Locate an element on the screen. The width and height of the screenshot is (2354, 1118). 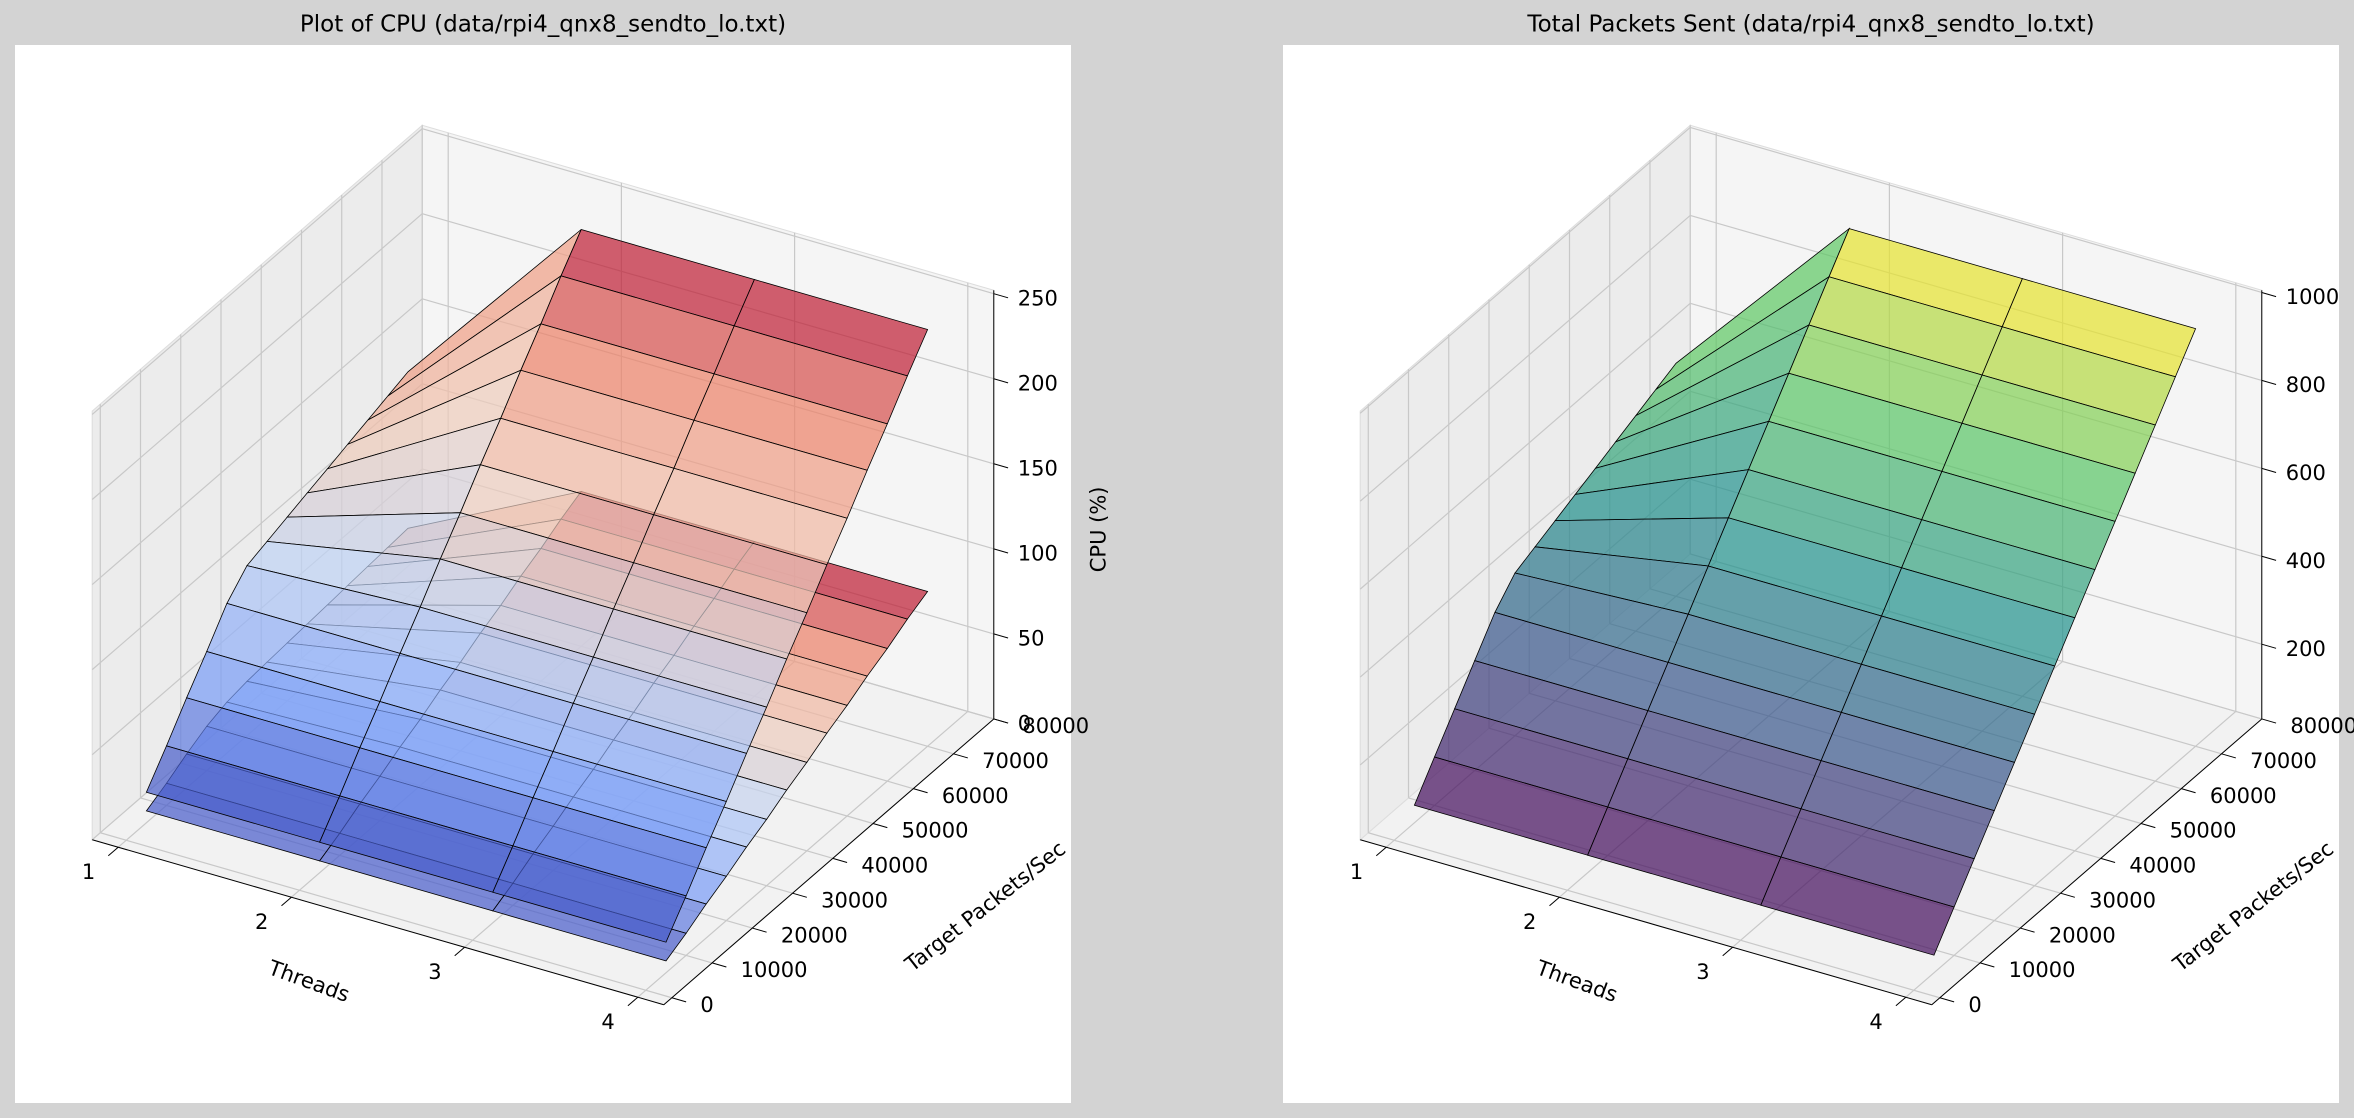
z-tick-label: 800 is located at coordinates (2306, 385).